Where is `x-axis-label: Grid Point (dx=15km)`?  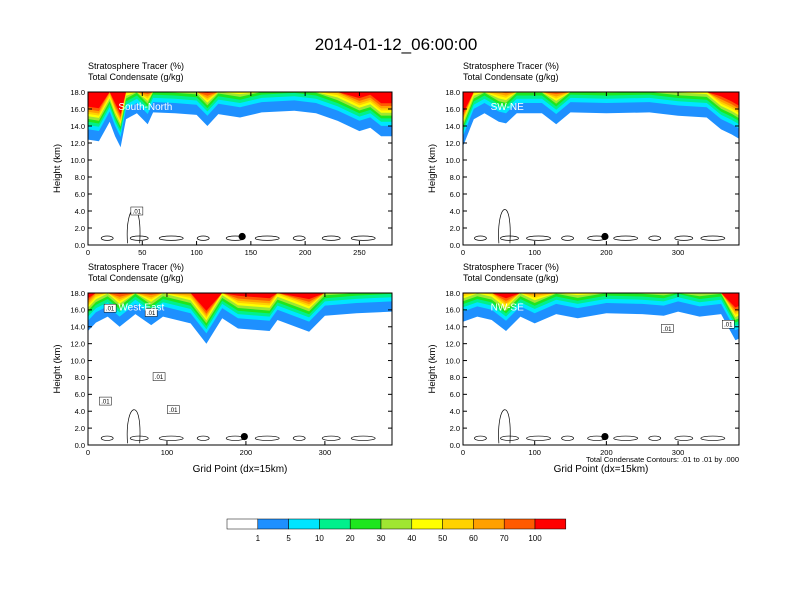 x-axis-label: Grid Point (dx=15km) is located at coordinates (240, 469).